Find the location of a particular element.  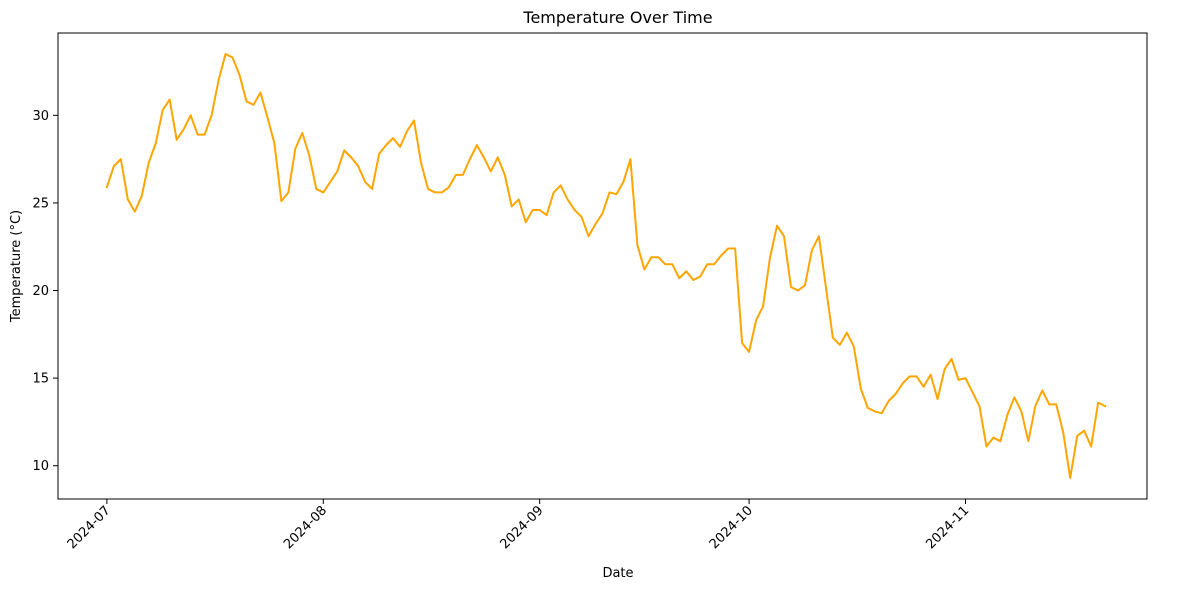

y-tick-label: 30 is located at coordinates (40, 116).